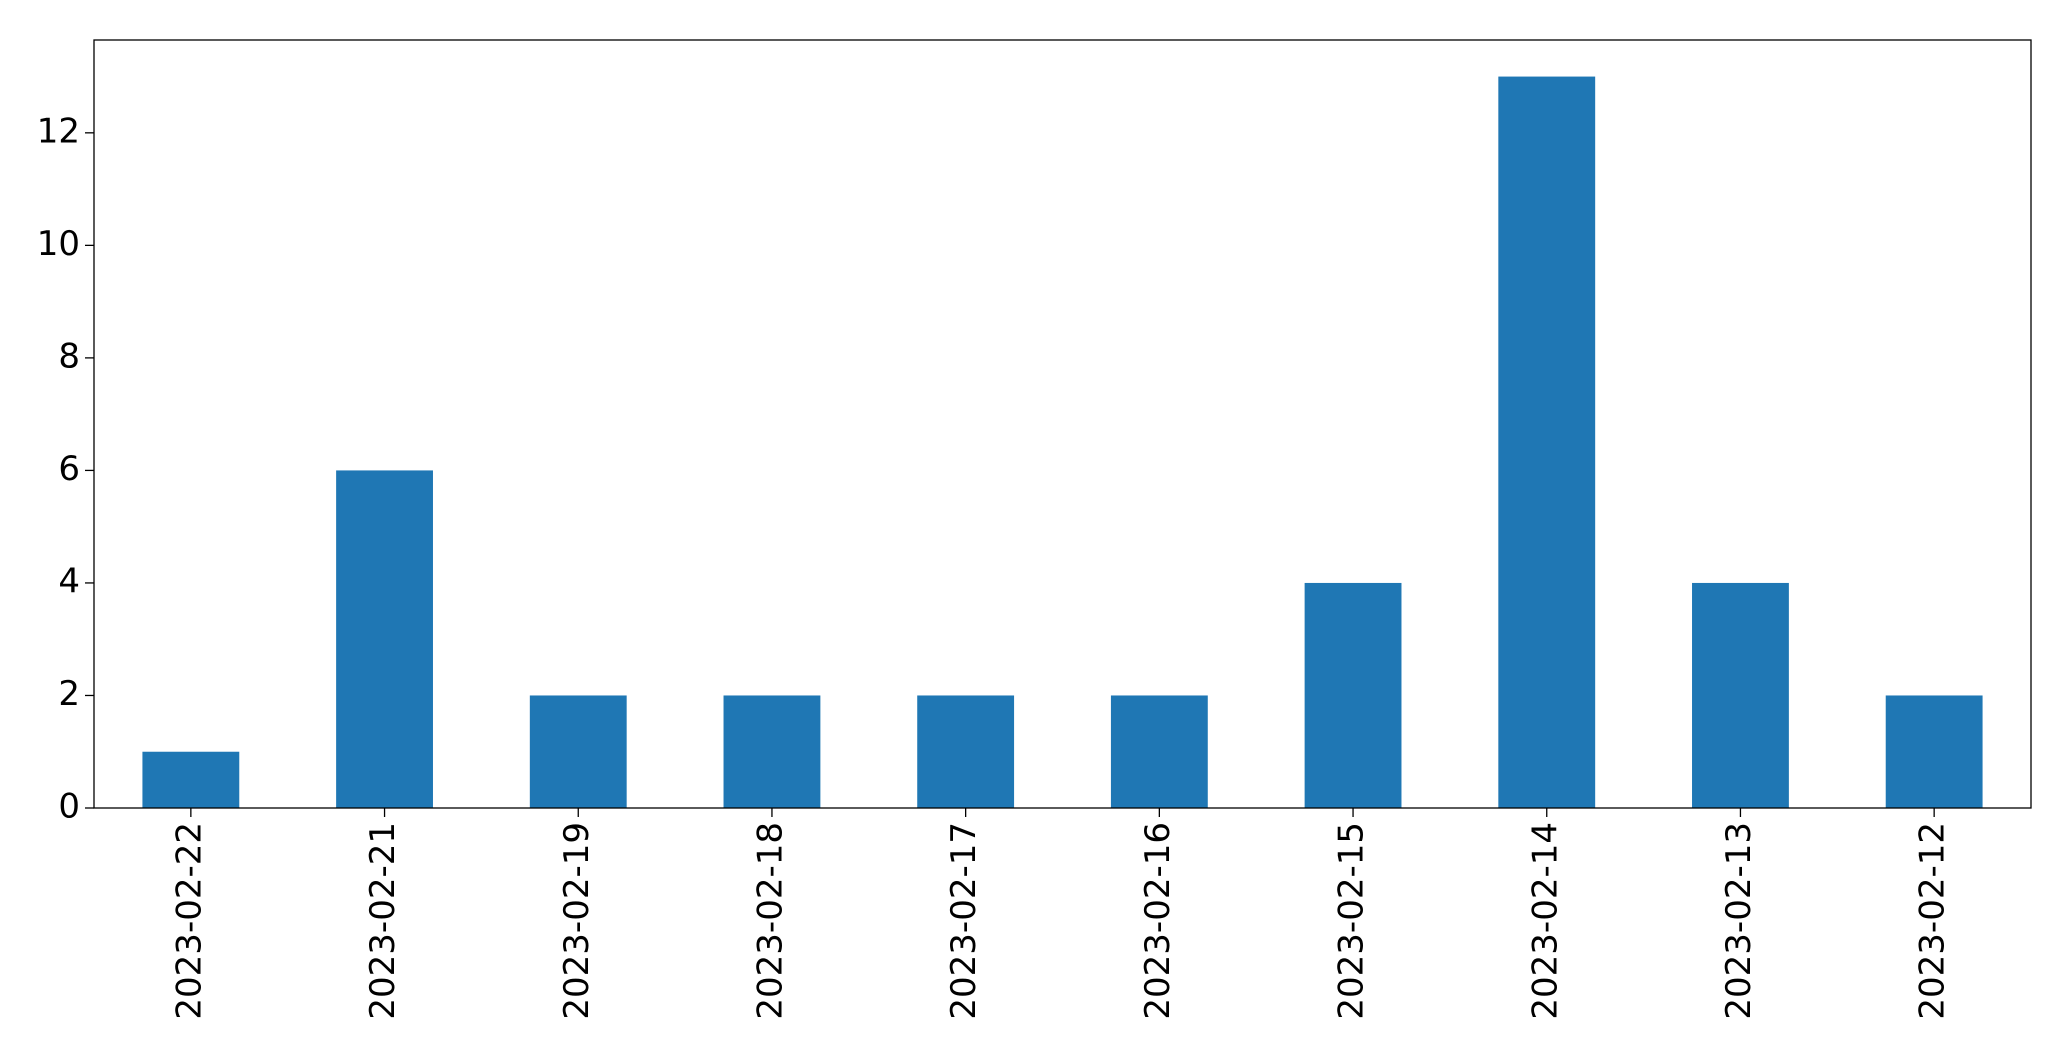 The width and height of the screenshot is (2071, 1061). What do you see at coordinates (770, 921) in the screenshot?
I see `x-tick-label: 2023-02-18` at bounding box center [770, 921].